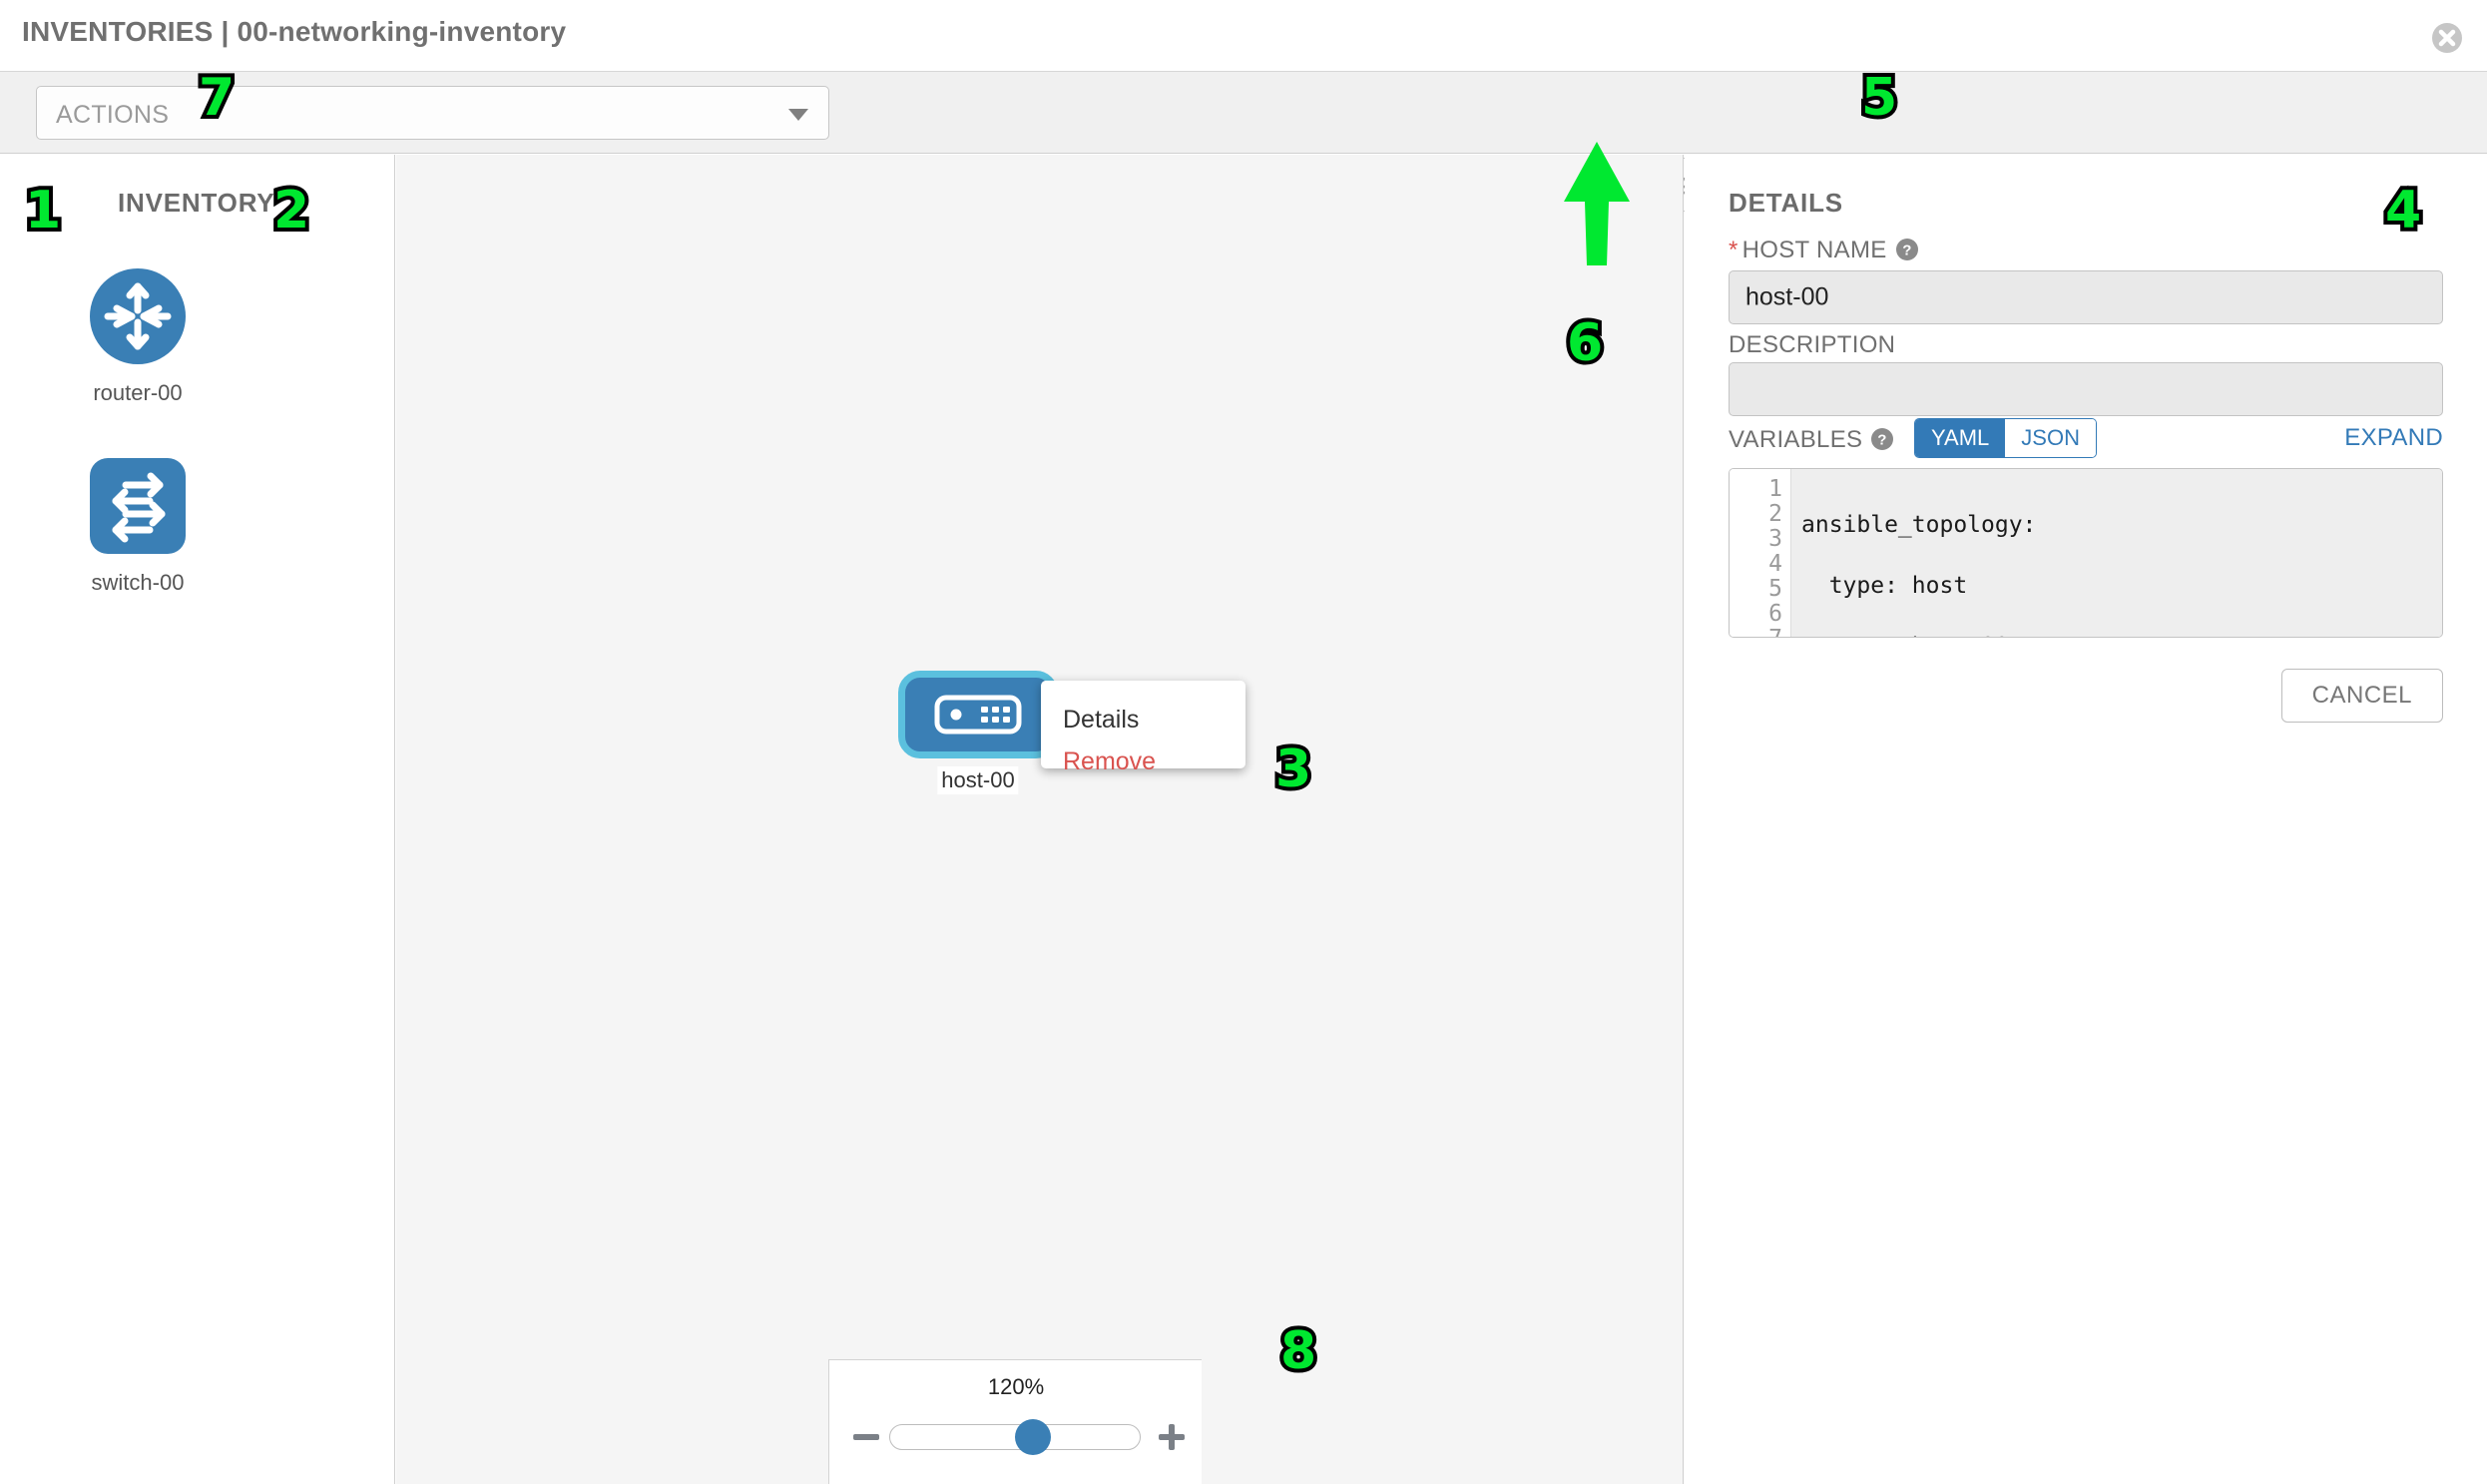 The image size is (2487, 1484). I want to click on variables-format-toggle: YAML JSON, so click(2005, 438).